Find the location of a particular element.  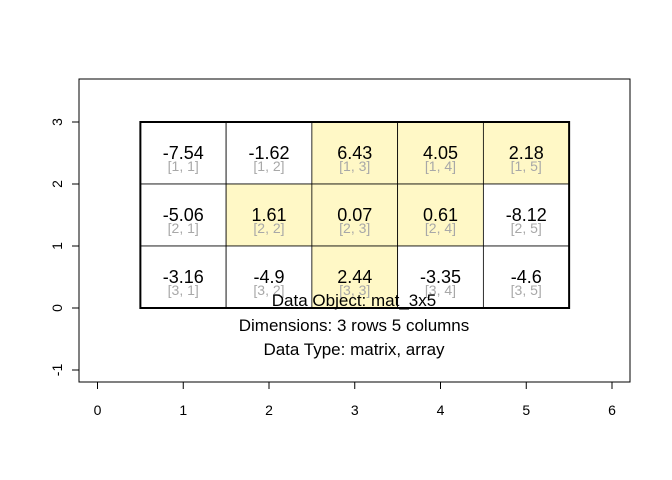

cell-index-label: [1, 4] is located at coordinates (440, 166).